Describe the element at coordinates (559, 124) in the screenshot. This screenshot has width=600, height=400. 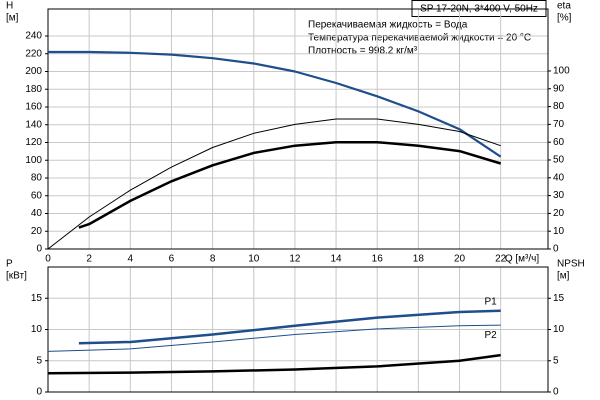
I see `y2-tick-label: 70` at that location.